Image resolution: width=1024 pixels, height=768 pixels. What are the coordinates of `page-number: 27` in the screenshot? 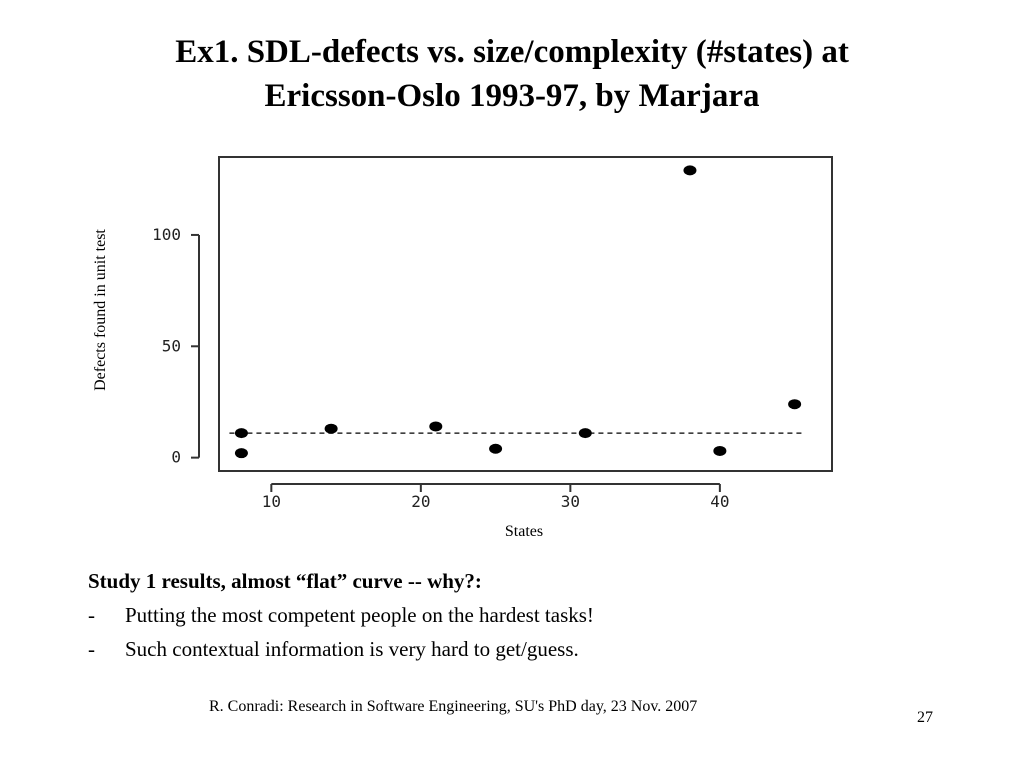 It's located at (925, 717).